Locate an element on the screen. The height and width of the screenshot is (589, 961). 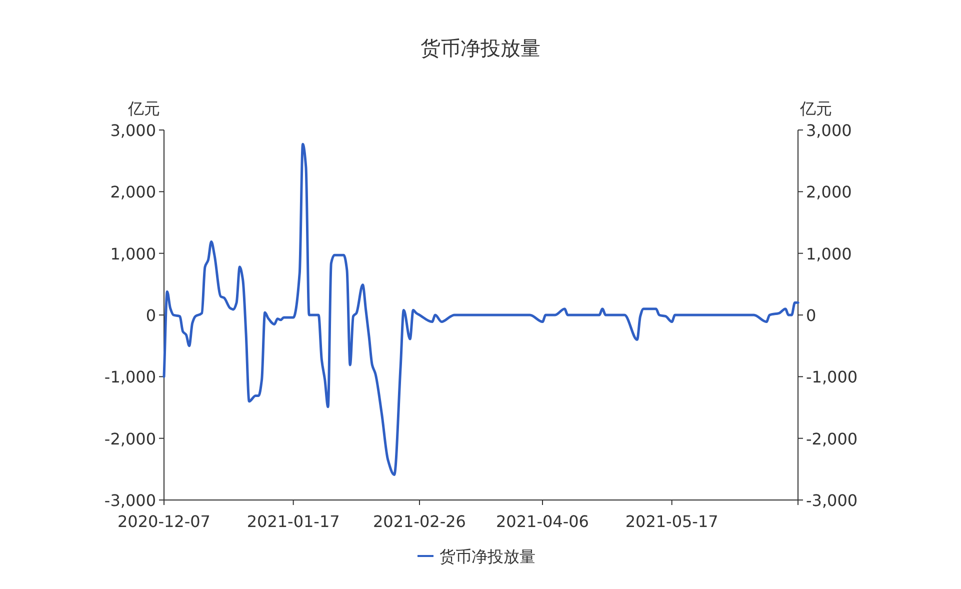
y2label: 亿元 is located at coordinates (816, 108).